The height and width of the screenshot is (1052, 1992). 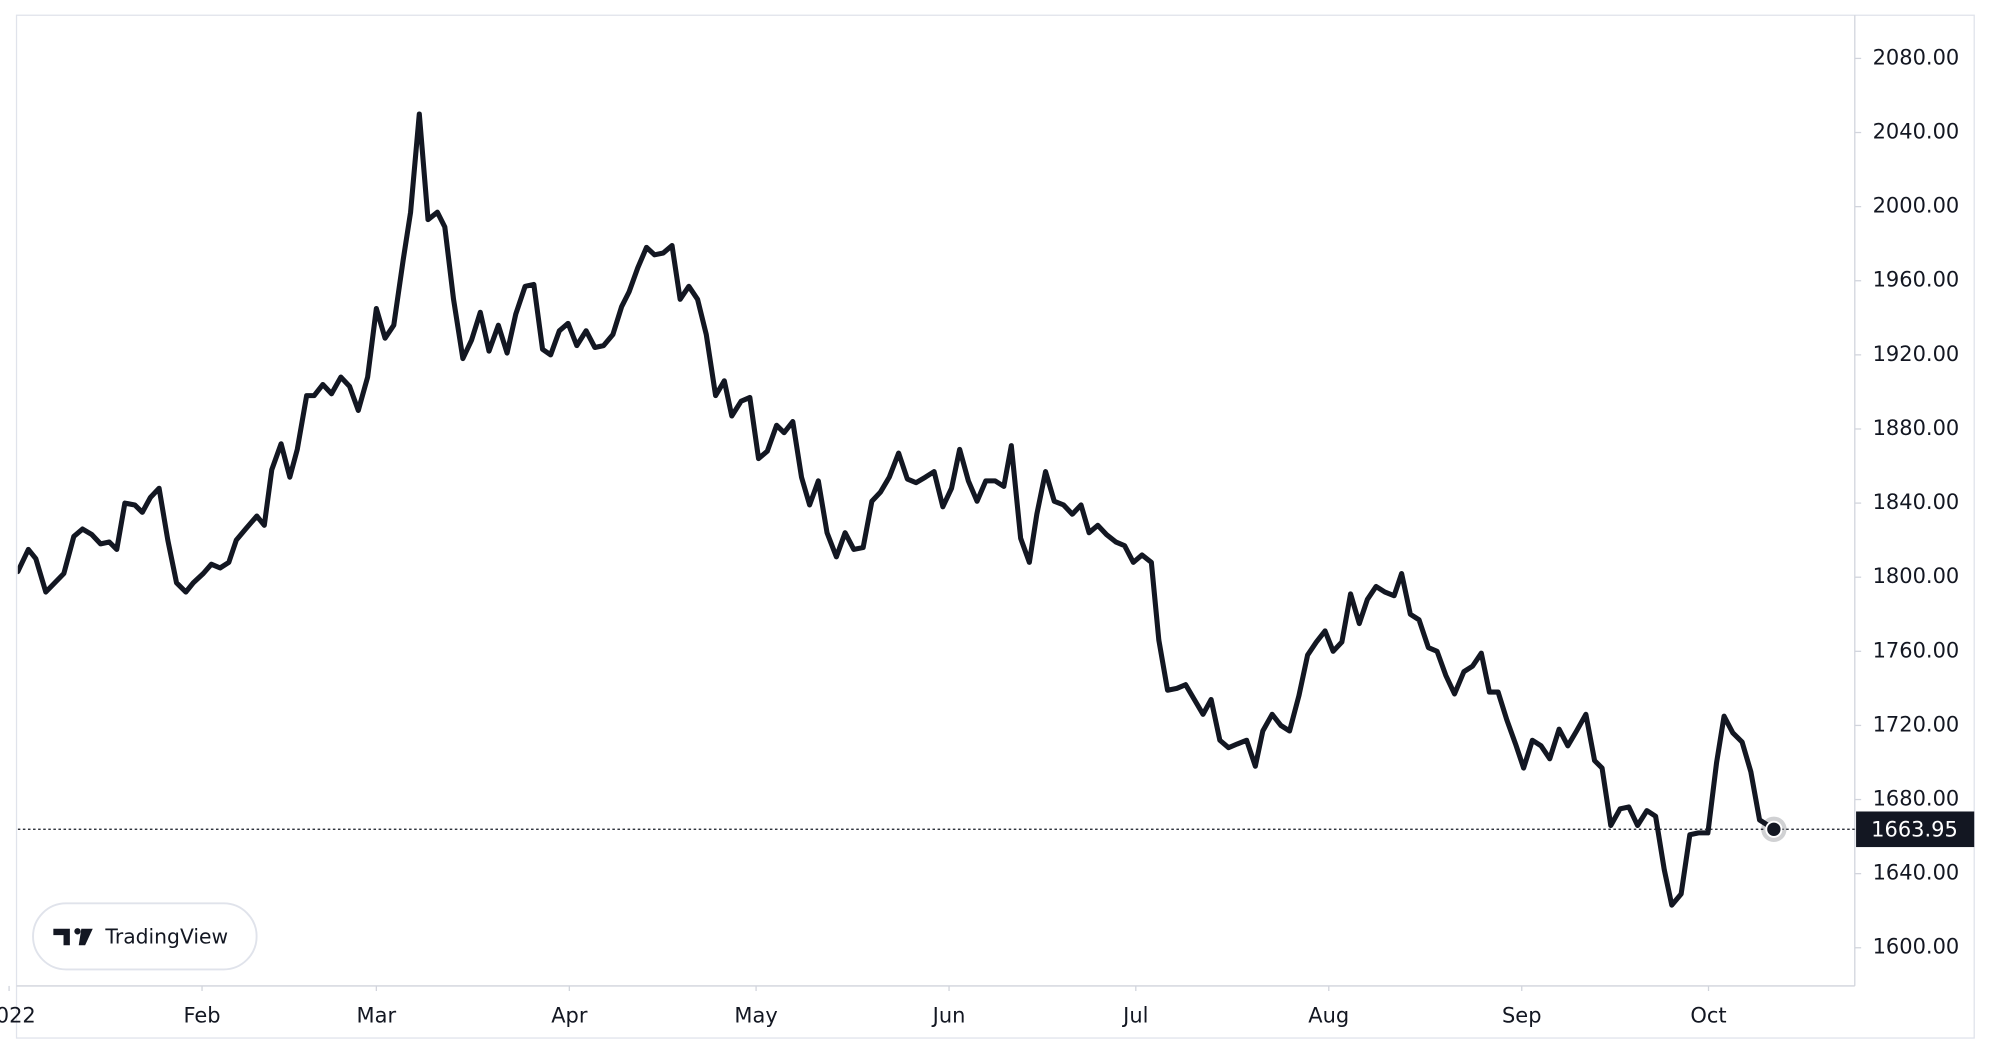 What do you see at coordinates (1916, 280) in the screenshot?
I see `y-tick-label: 1960.00` at bounding box center [1916, 280].